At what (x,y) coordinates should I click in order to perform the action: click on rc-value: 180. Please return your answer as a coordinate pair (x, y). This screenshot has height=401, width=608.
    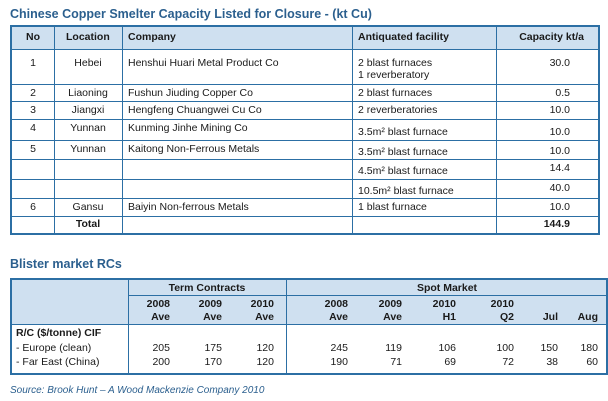
    Looking at the image, I should click on (589, 348).